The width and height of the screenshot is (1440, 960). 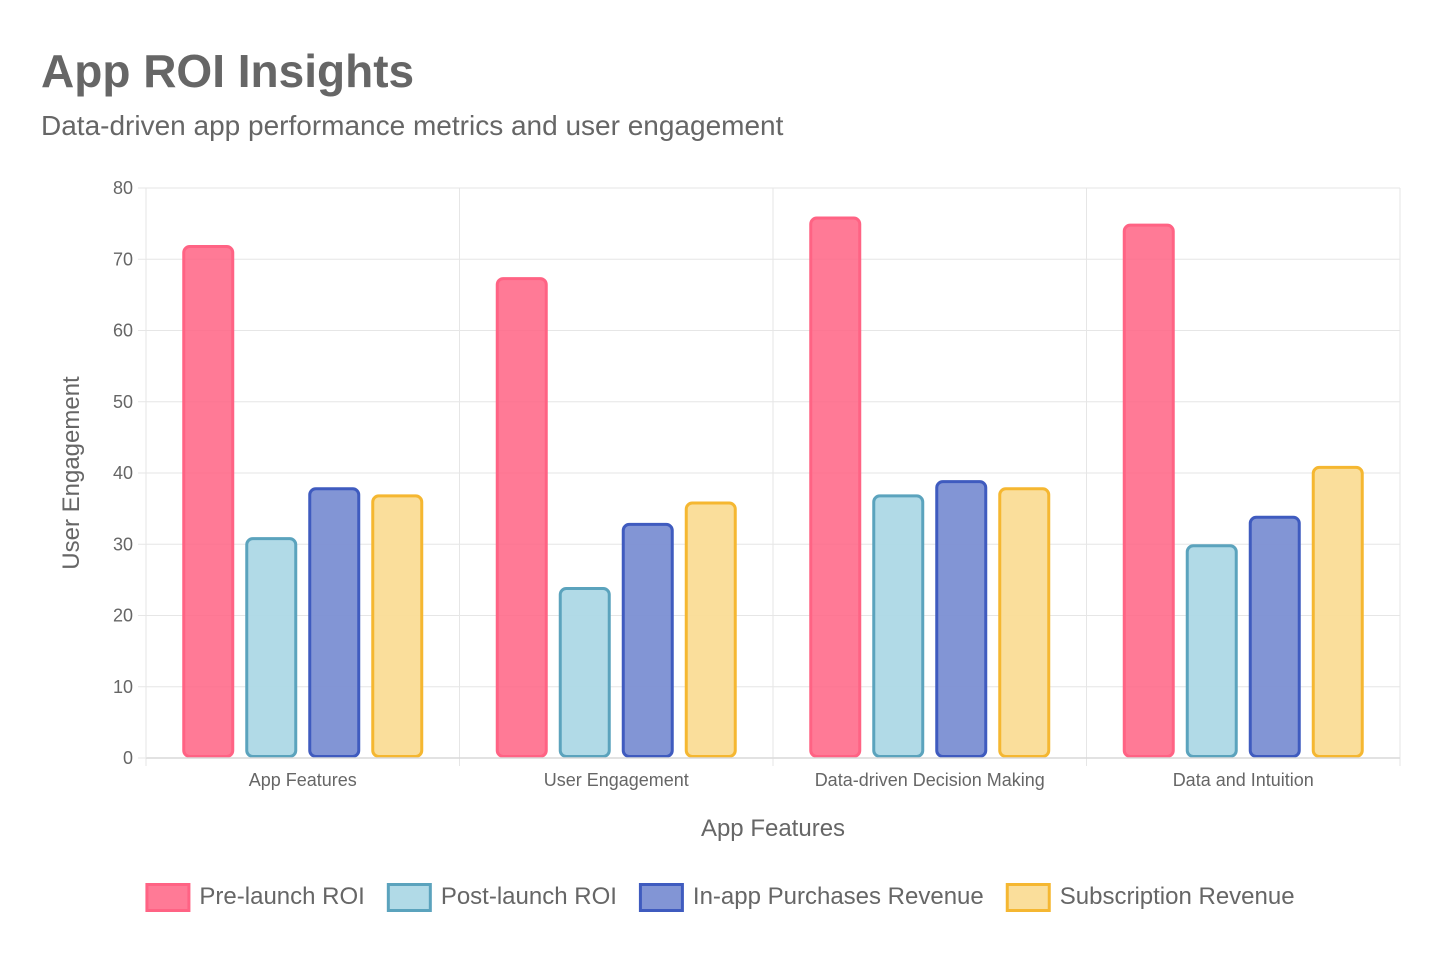 I want to click on y-tick-label: 80, so click(x=123, y=188).